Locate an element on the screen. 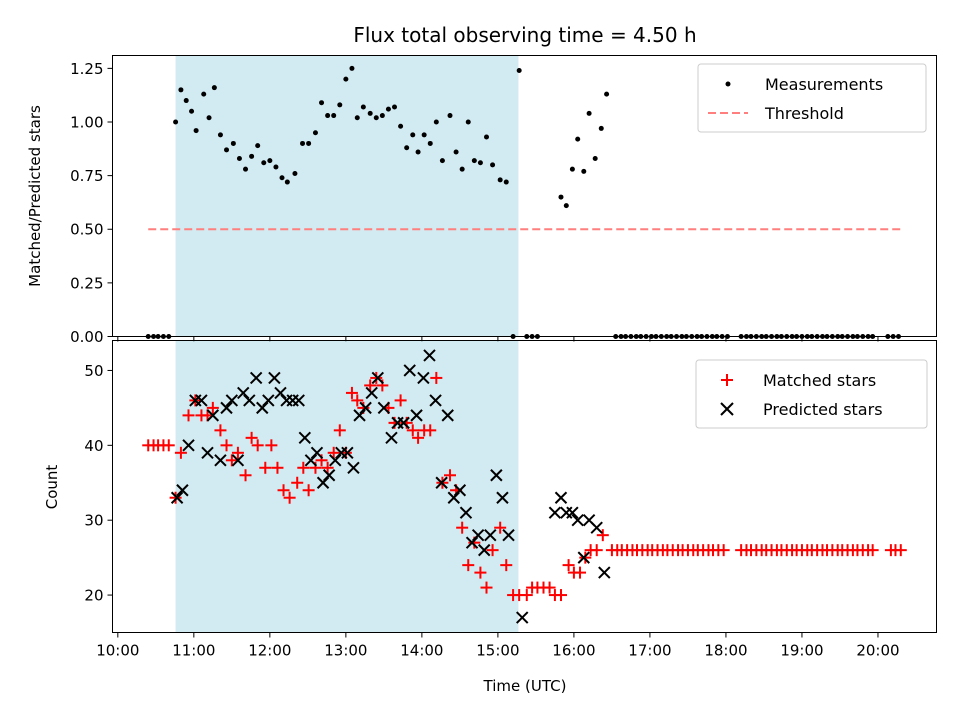 Image resolution: width=960 pixels, height=720 pixels. ratio-legend: Measurements Threshold is located at coordinates (812, 98).